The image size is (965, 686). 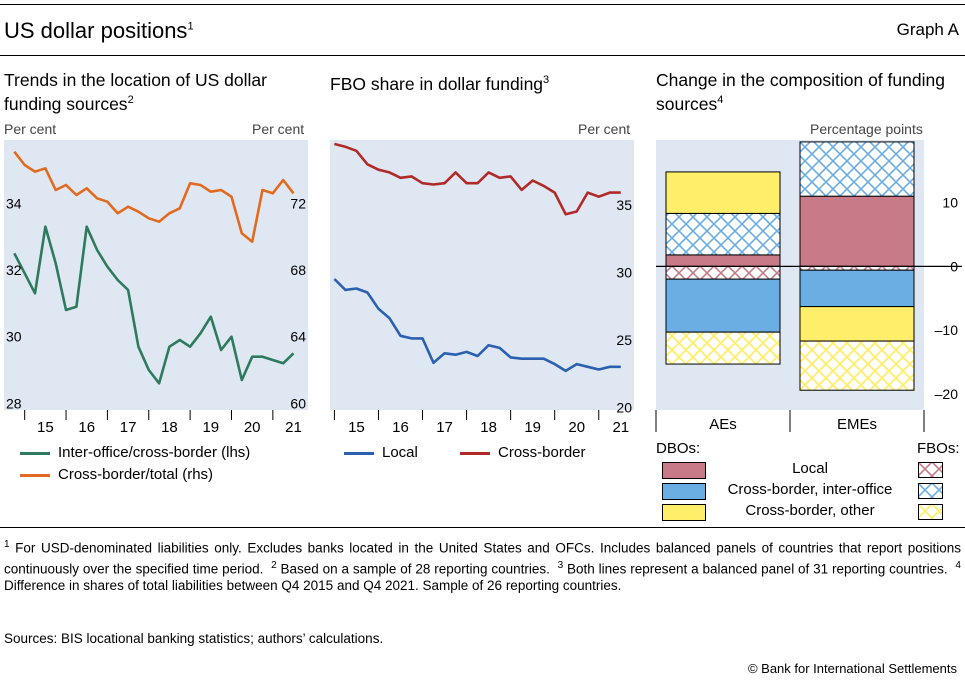 What do you see at coordinates (930, 512) in the screenshot?
I see `legend3-fbo-other-swatch` at bounding box center [930, 512].